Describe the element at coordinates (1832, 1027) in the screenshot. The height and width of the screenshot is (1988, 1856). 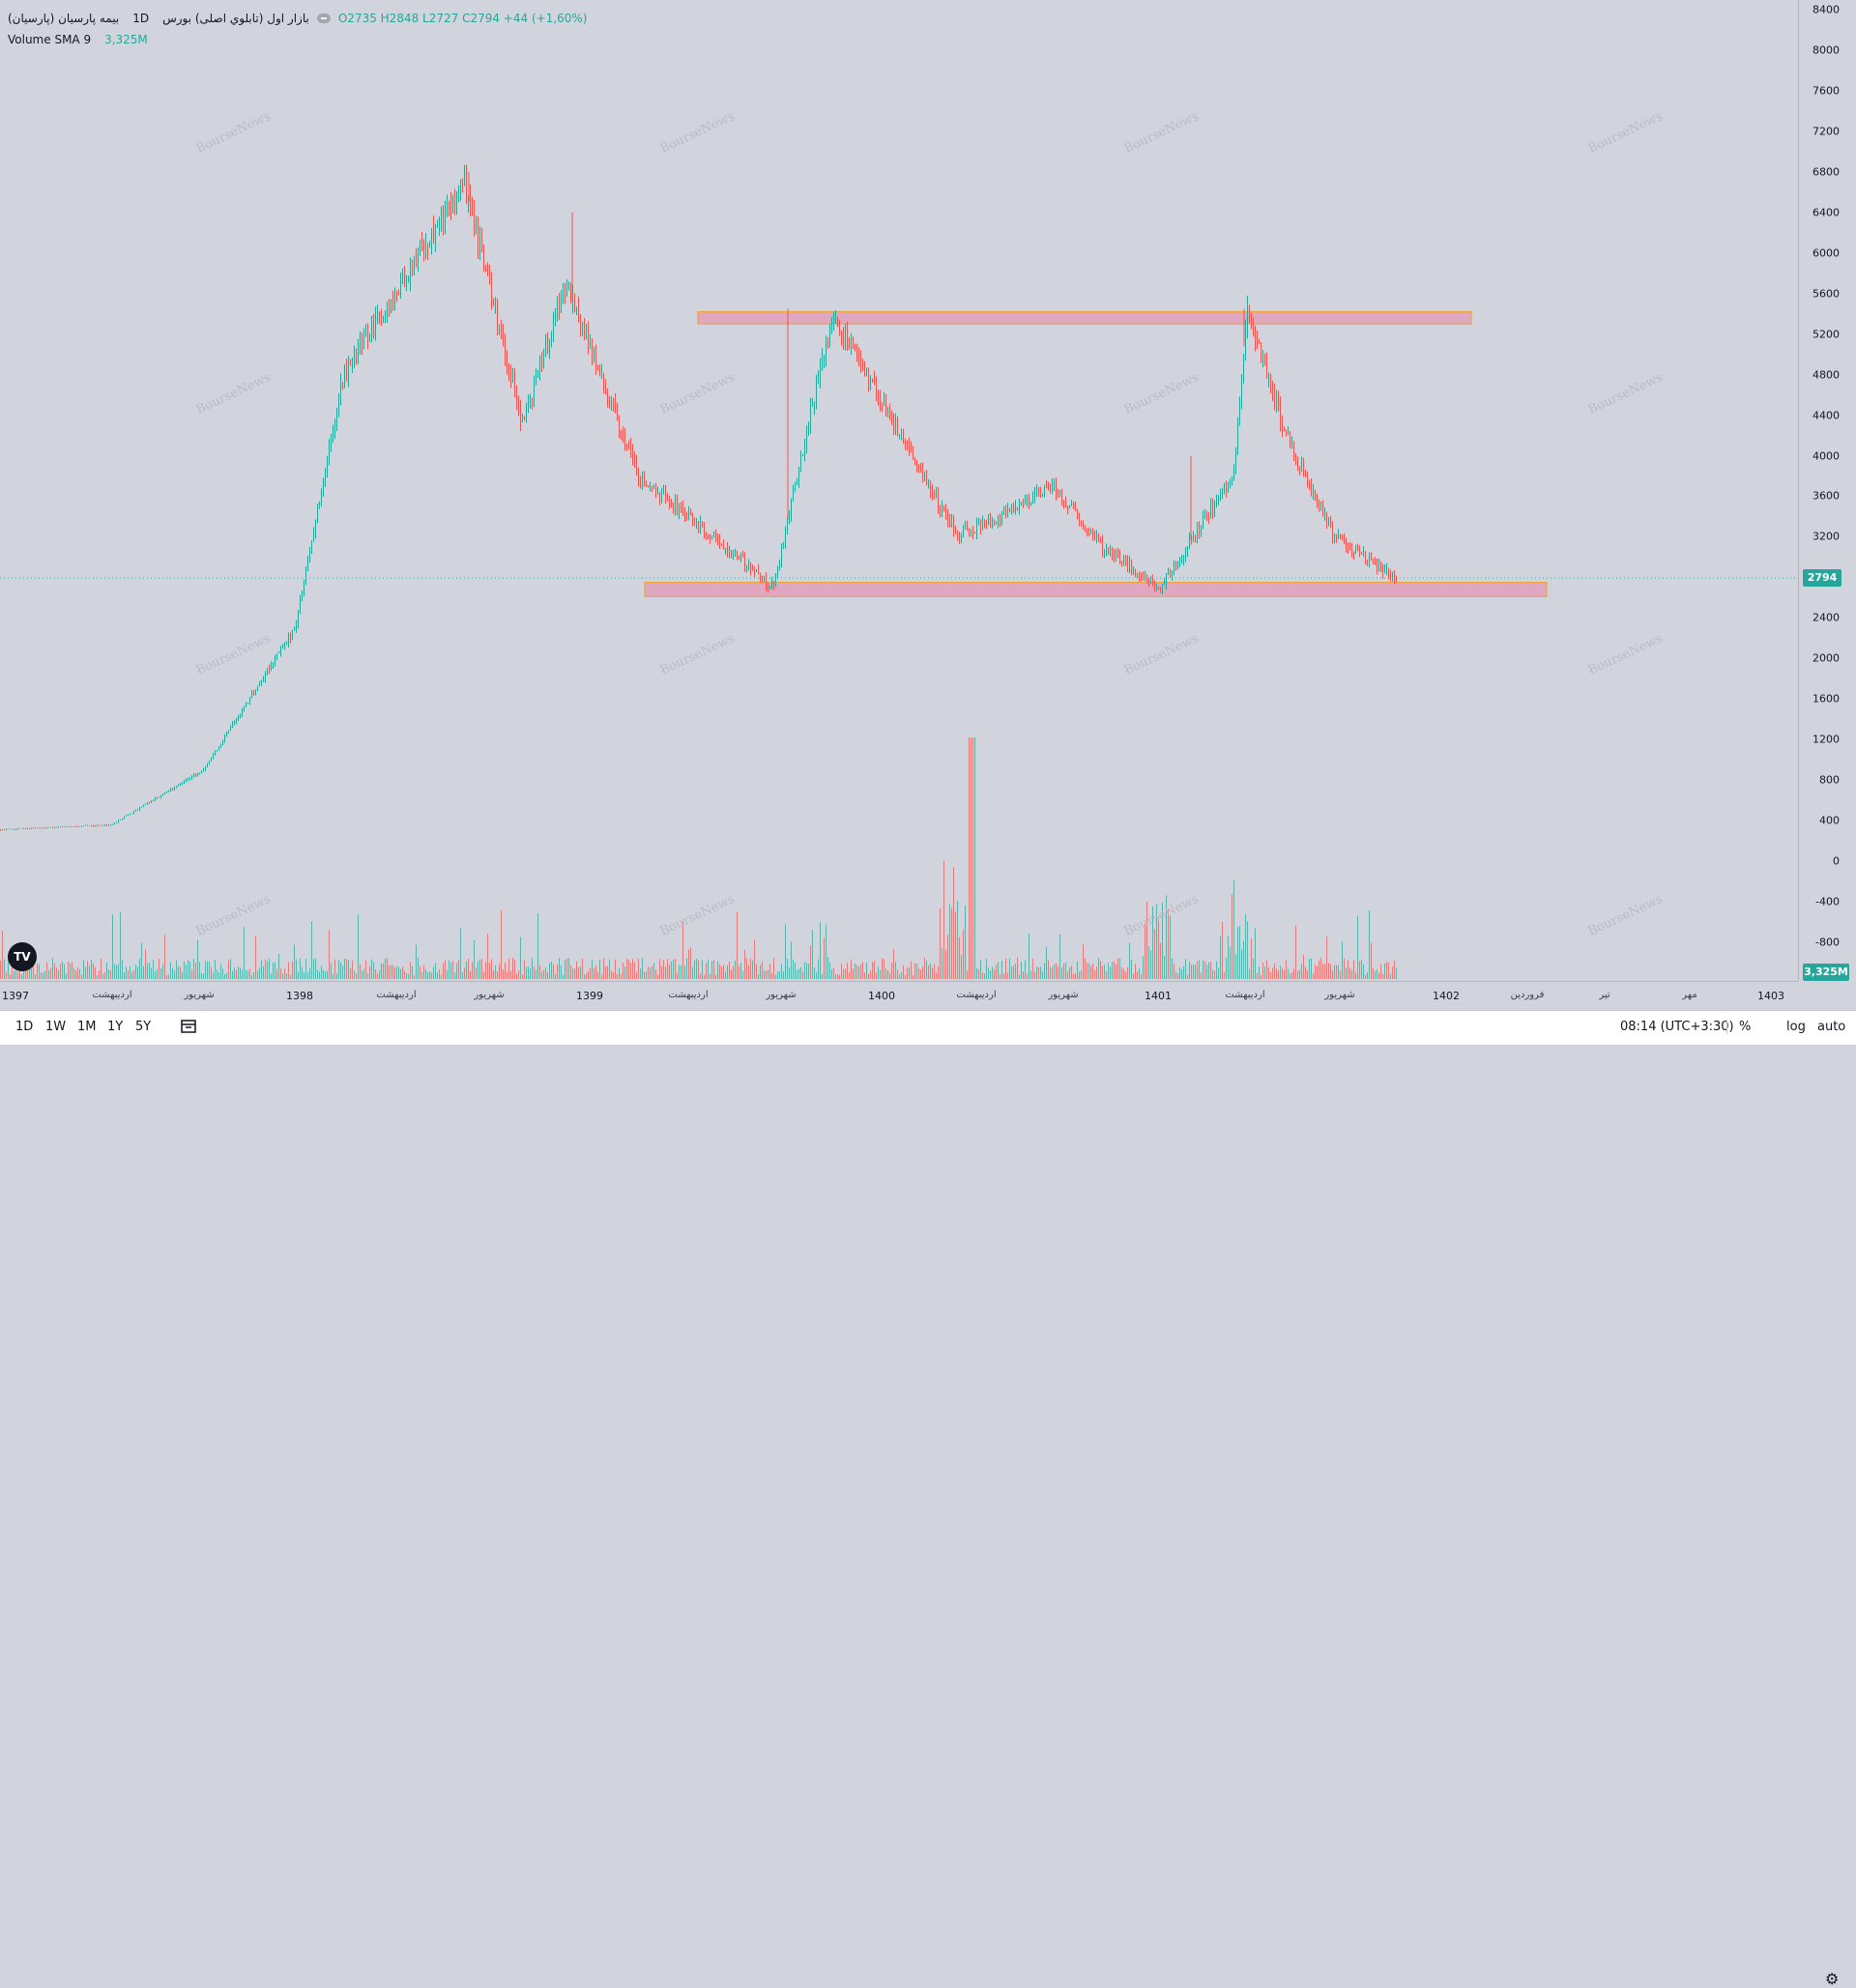
I see `auto-scale-button: auto` at that location.